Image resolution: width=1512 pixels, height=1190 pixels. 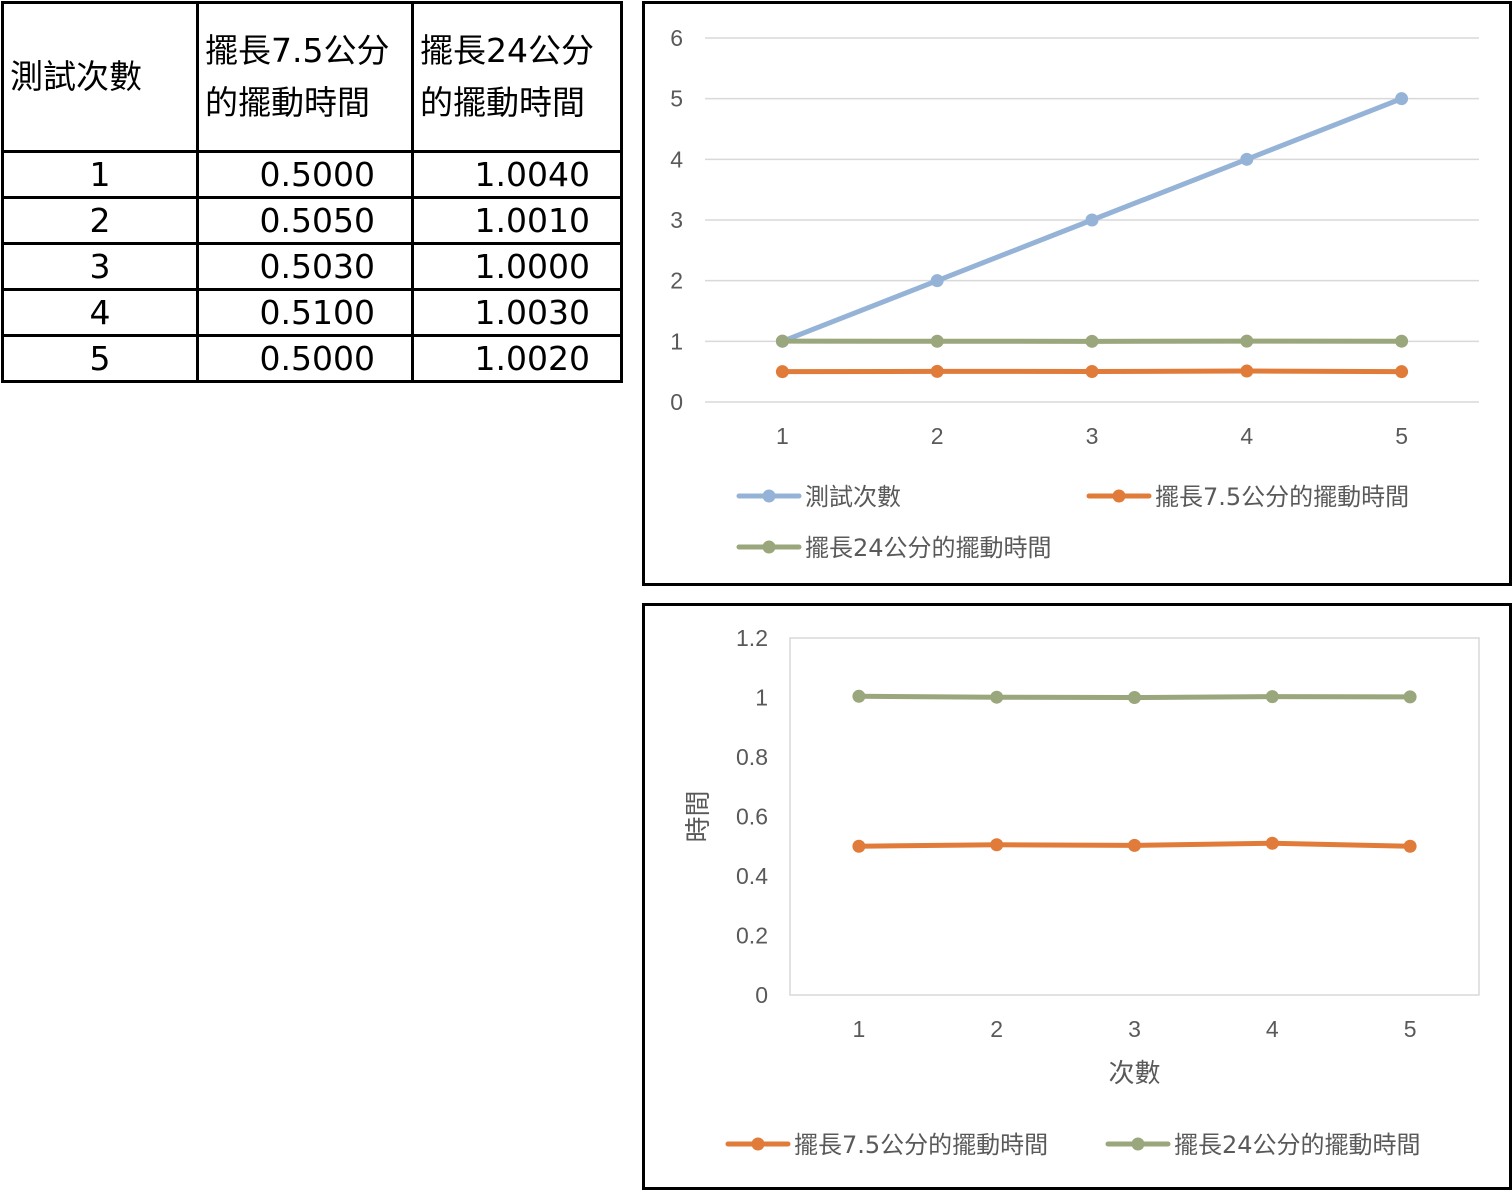 I want to click on table-cell: 0.5100, so click(x=305, y=312).